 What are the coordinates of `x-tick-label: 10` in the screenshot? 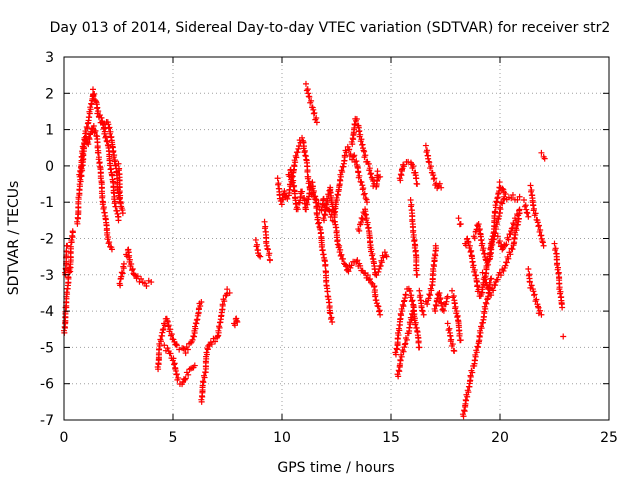 It's located at (282, 438).